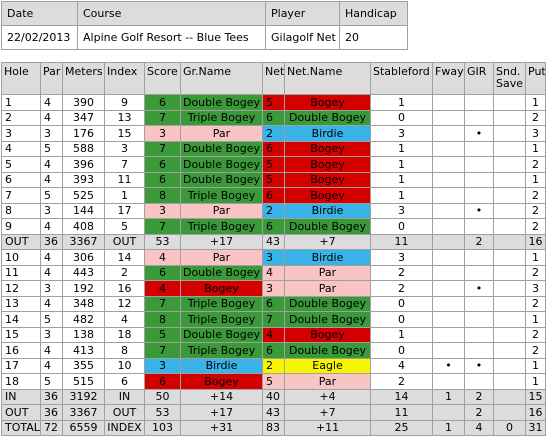 The width and height of the screenshot is (546, 445). I want to click on meters-cell: 144, so click(83, 210).